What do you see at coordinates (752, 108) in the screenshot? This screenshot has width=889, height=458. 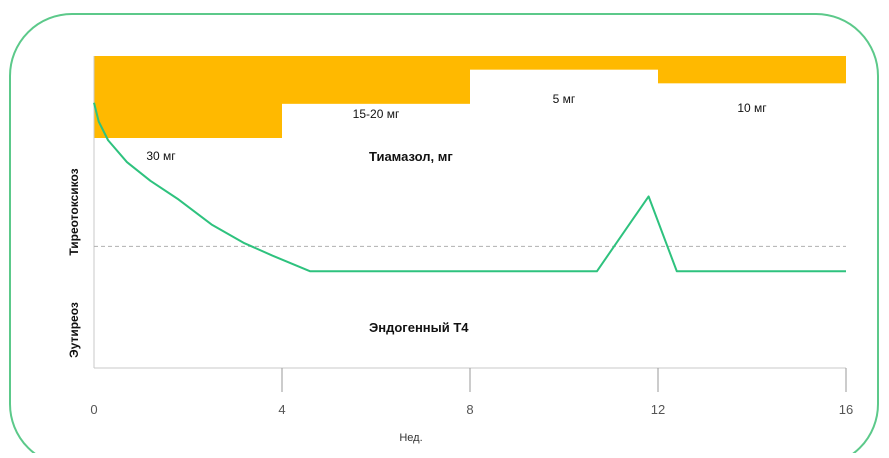 I see `dose-label-3: 10 мг` at bounding box center [752, 108].